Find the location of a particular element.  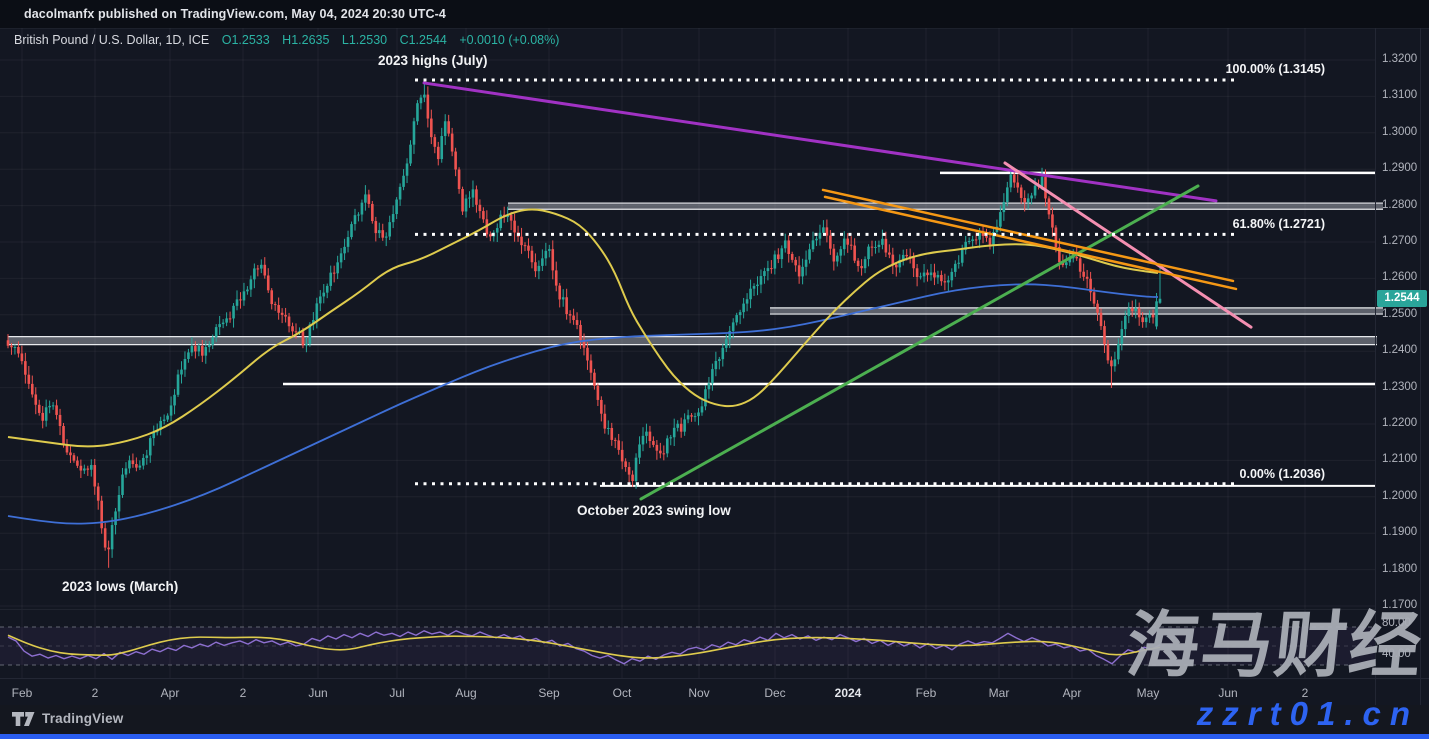

rsi-line is located at coordinates (584, 647).